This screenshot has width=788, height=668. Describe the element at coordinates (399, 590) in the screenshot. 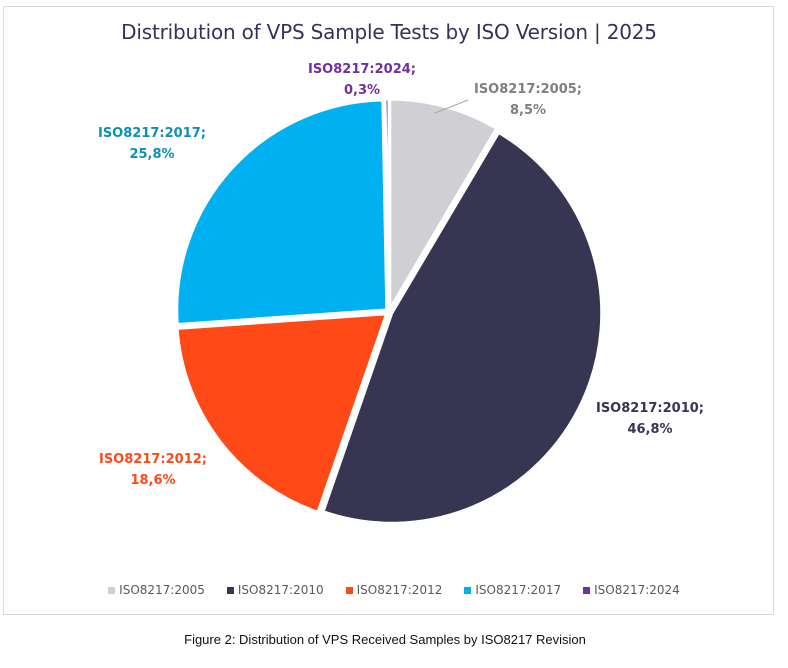

I see `legend-label: ISO8217:2012` at that location.